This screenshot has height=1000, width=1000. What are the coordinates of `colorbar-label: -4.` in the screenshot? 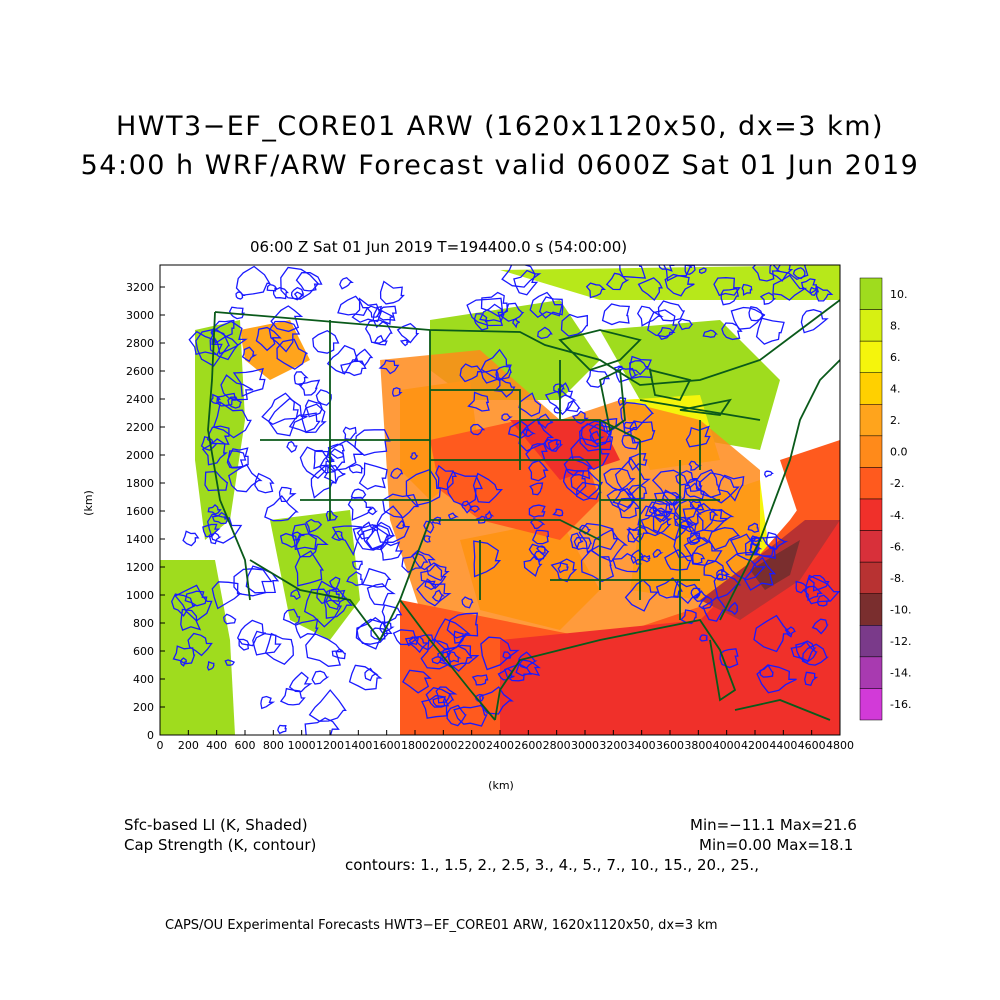 It's located at (897, 515).